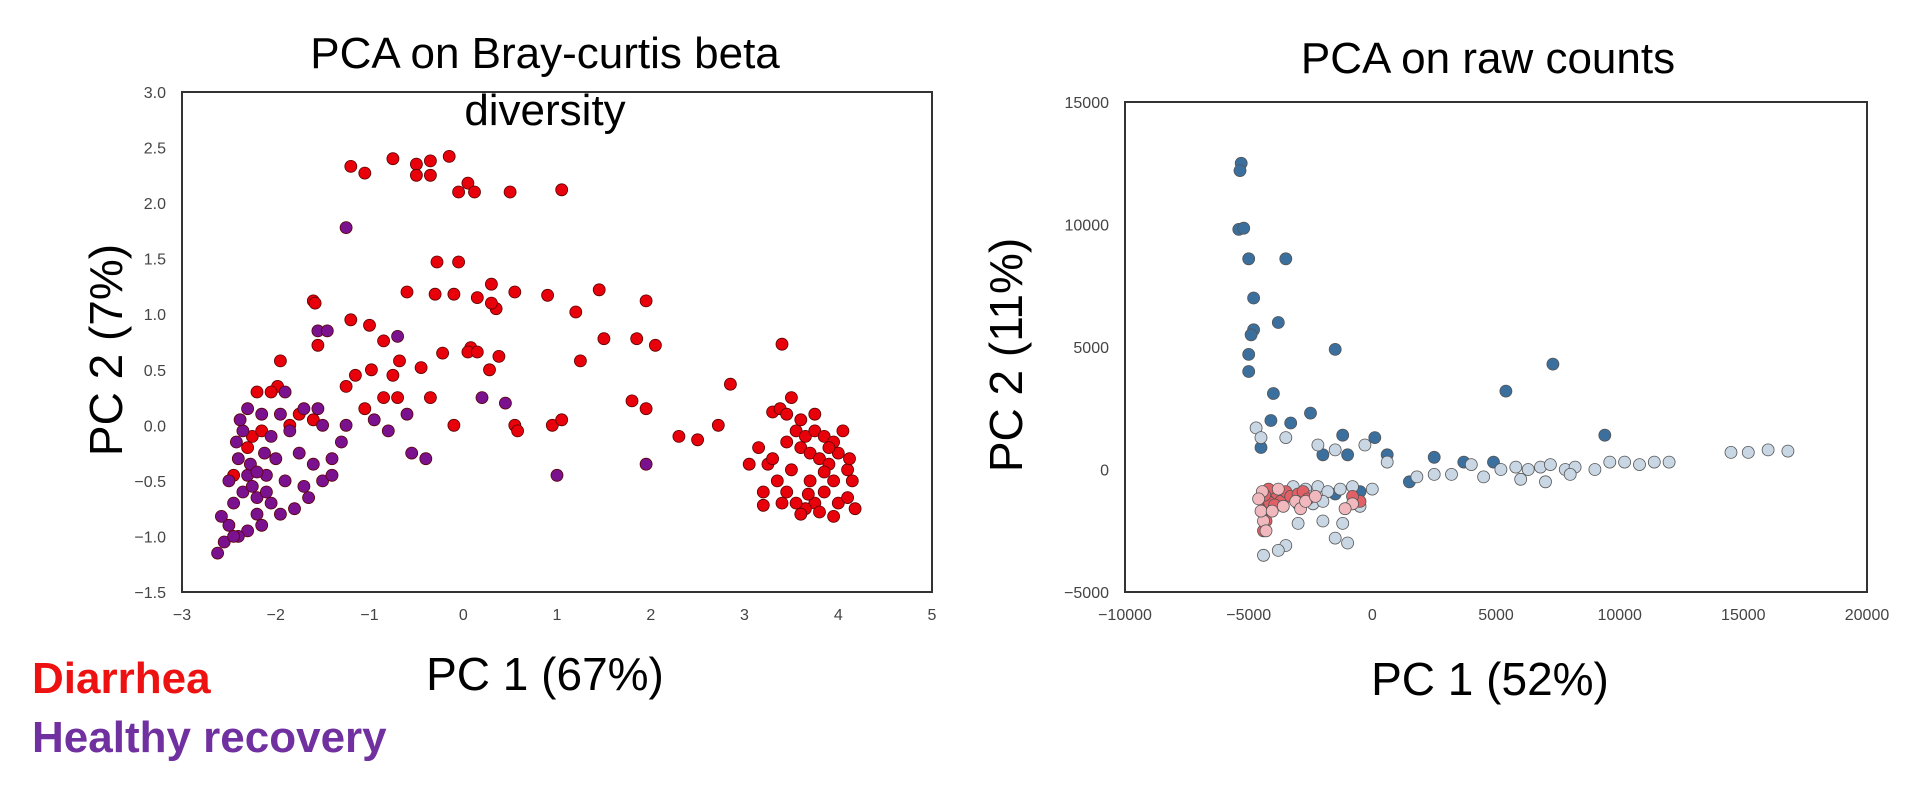  Describe the element at coordinates (650, 615) in the screenshot. I see `x-tick-label: 2` at that location.